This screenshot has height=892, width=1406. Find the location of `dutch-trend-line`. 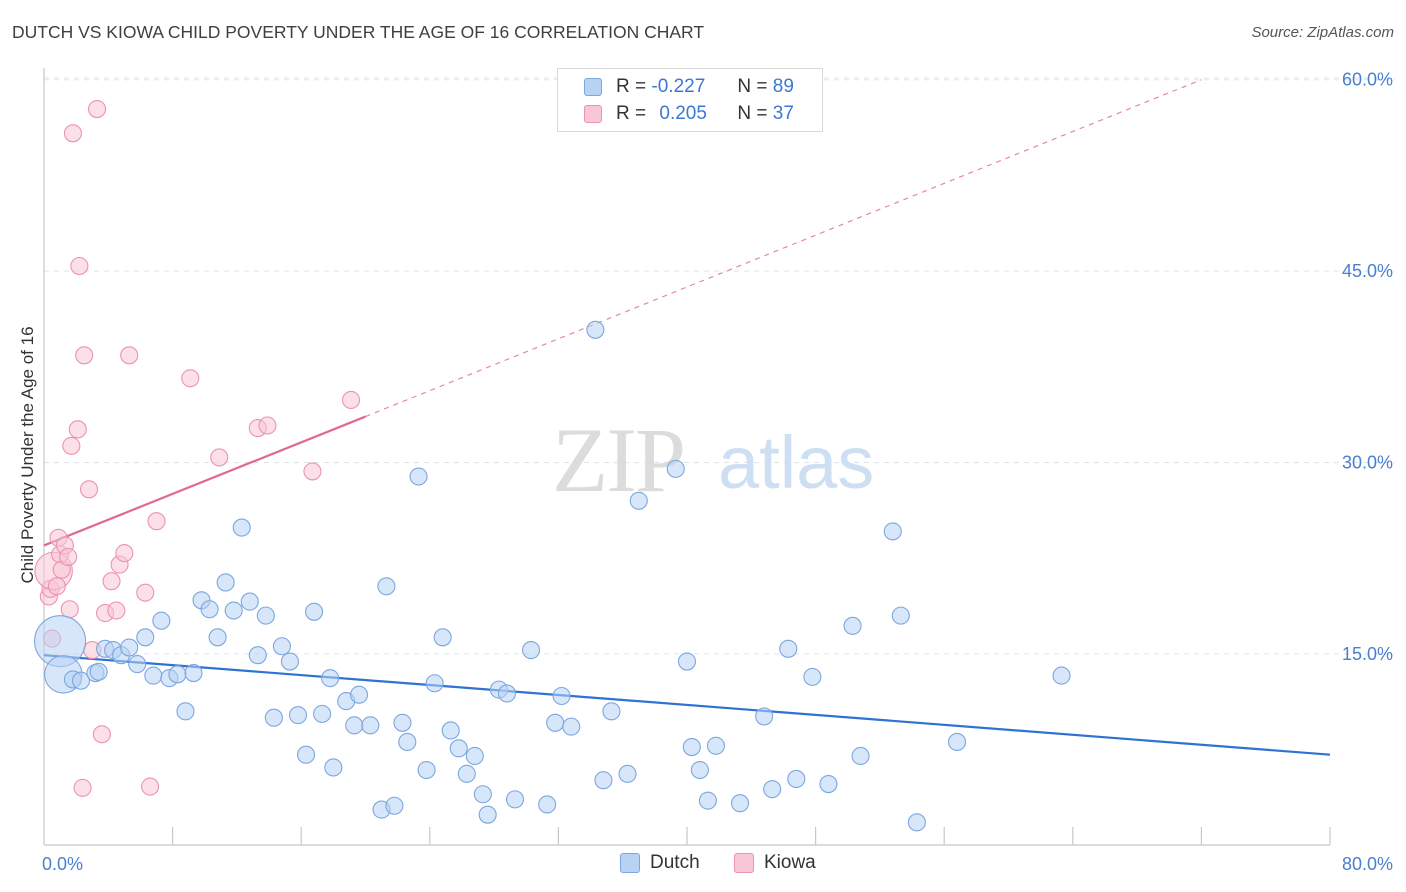

dutch-trend-line is located at coordinates (687, 705).